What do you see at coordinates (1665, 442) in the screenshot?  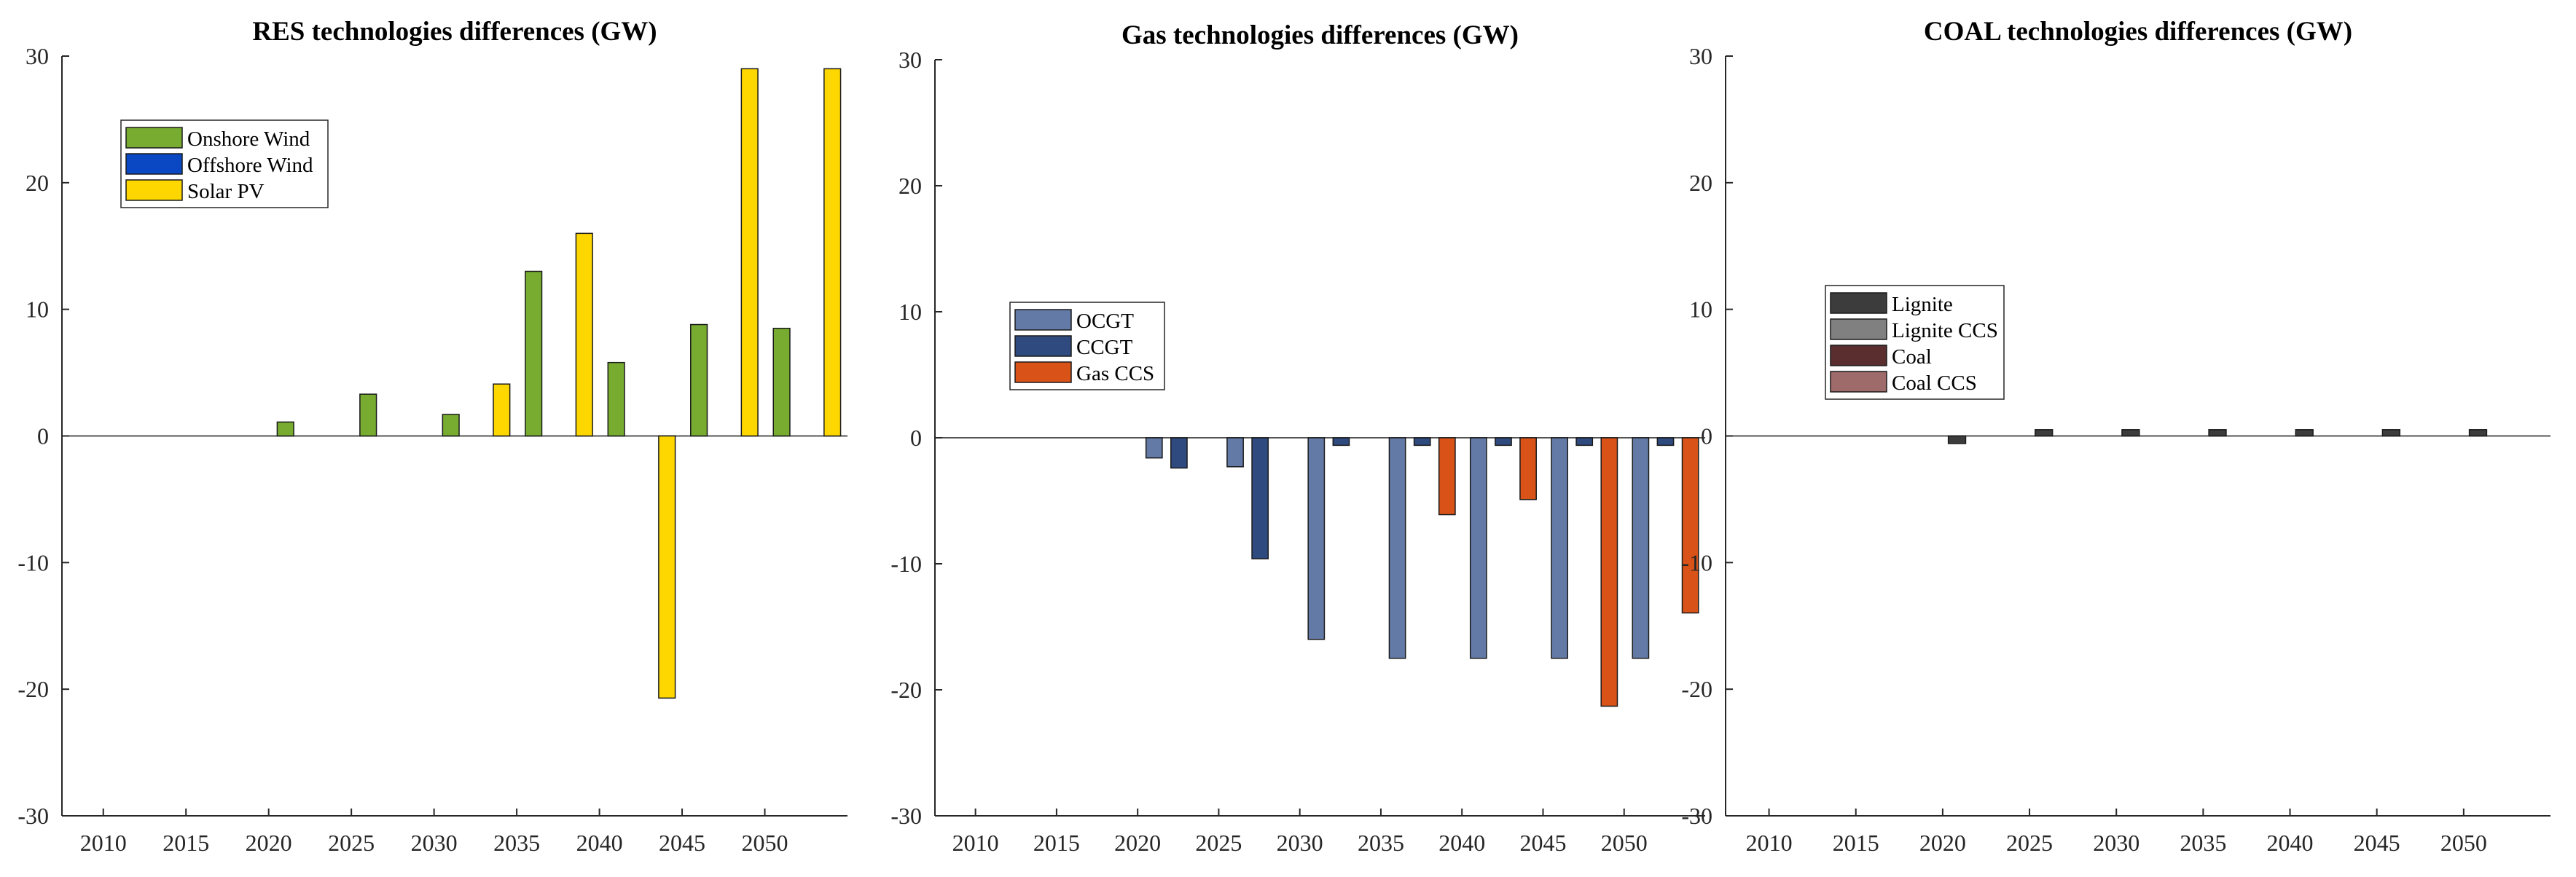 I see `chart-2-bar-ccgt-2050` at bounding box center [1665, 442].